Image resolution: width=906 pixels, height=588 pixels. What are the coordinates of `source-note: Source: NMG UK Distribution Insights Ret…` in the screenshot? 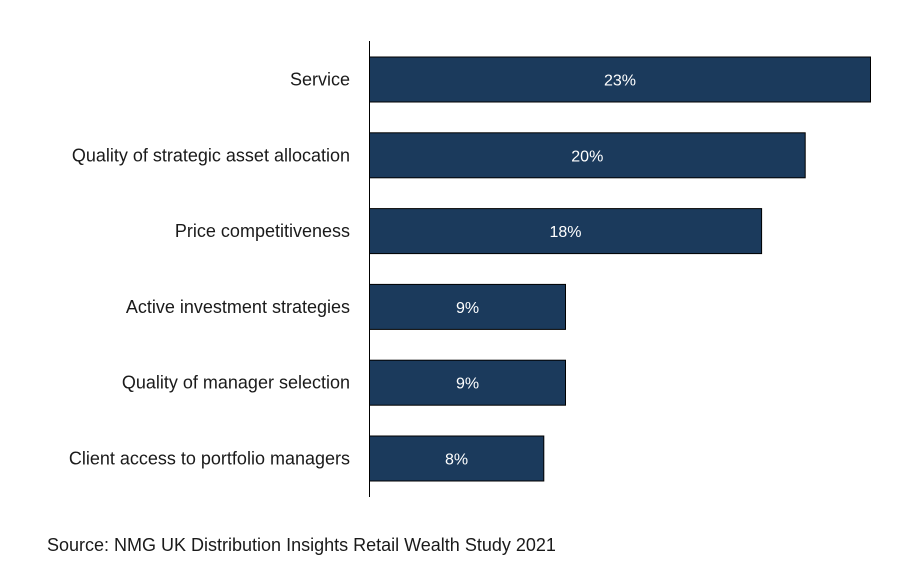 It's located at (301, 545).